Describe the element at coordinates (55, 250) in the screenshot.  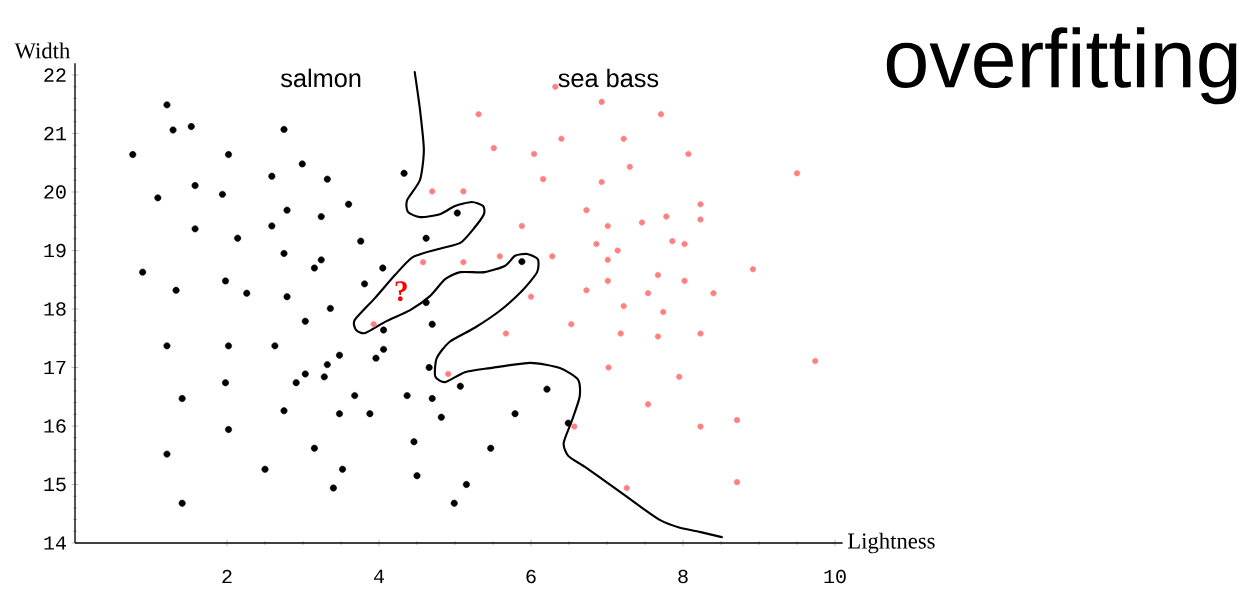
I see `y-tick-label: 19` at that location.